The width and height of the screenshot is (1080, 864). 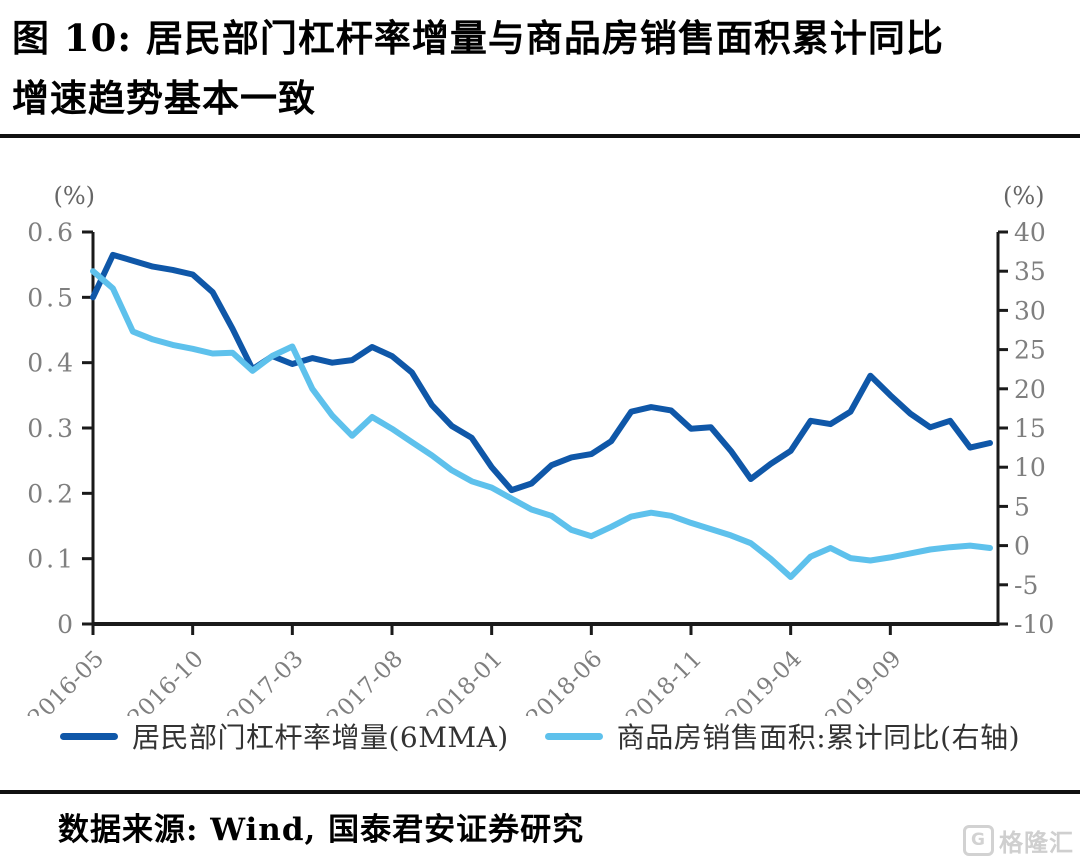 What do you see at coordinates (664, 681) in the screenshot?
I see `svg-text: 2018-11` at bounding box center [664, 681].